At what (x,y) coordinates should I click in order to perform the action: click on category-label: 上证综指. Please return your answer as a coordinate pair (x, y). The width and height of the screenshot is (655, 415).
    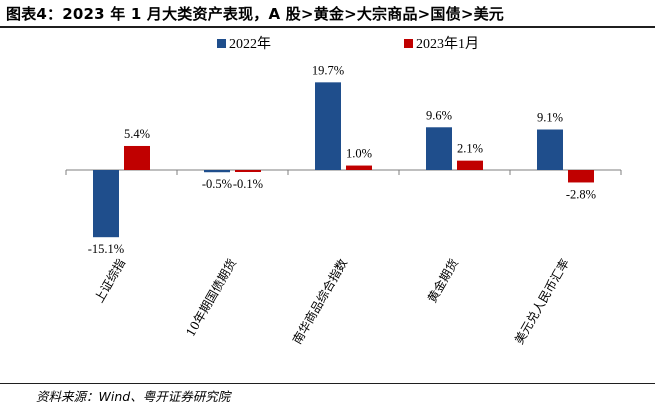
    Looking at the image, I should click on (109, 280).